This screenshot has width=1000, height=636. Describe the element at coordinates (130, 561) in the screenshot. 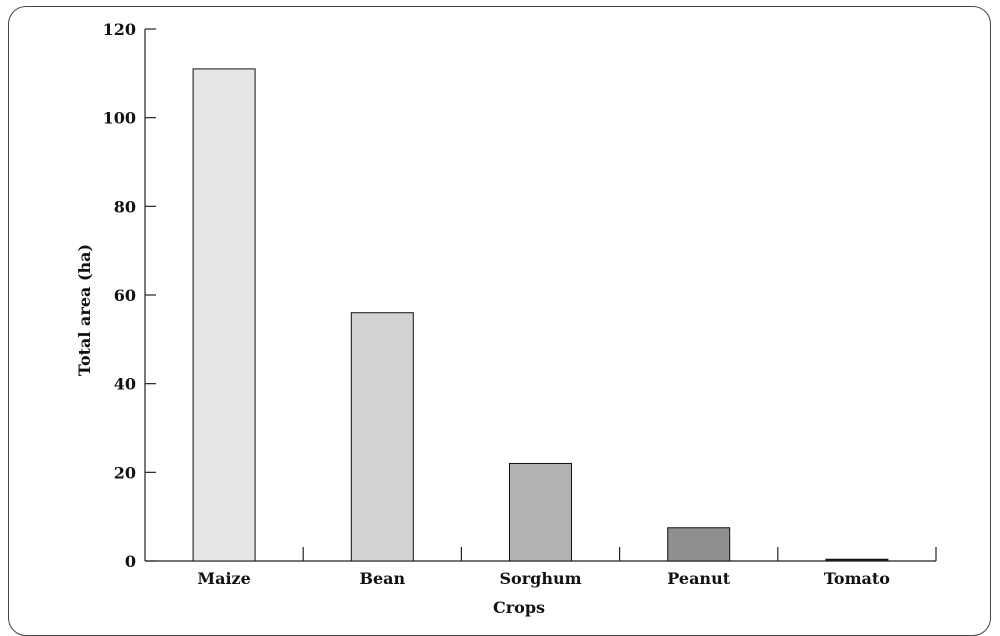

I see `y-tick-label: 0` at that location.